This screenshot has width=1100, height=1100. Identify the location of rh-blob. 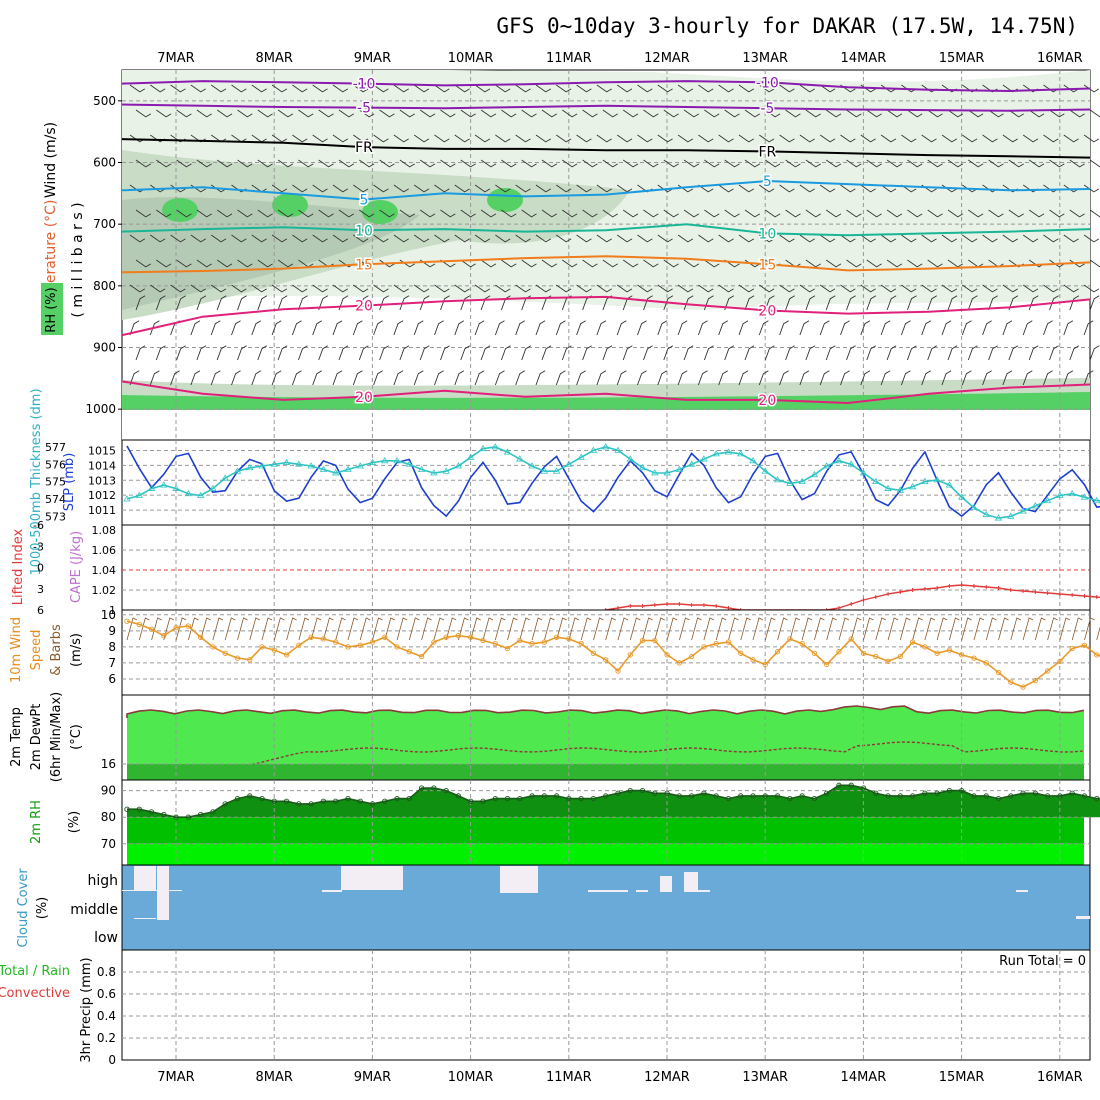
(180, 210).